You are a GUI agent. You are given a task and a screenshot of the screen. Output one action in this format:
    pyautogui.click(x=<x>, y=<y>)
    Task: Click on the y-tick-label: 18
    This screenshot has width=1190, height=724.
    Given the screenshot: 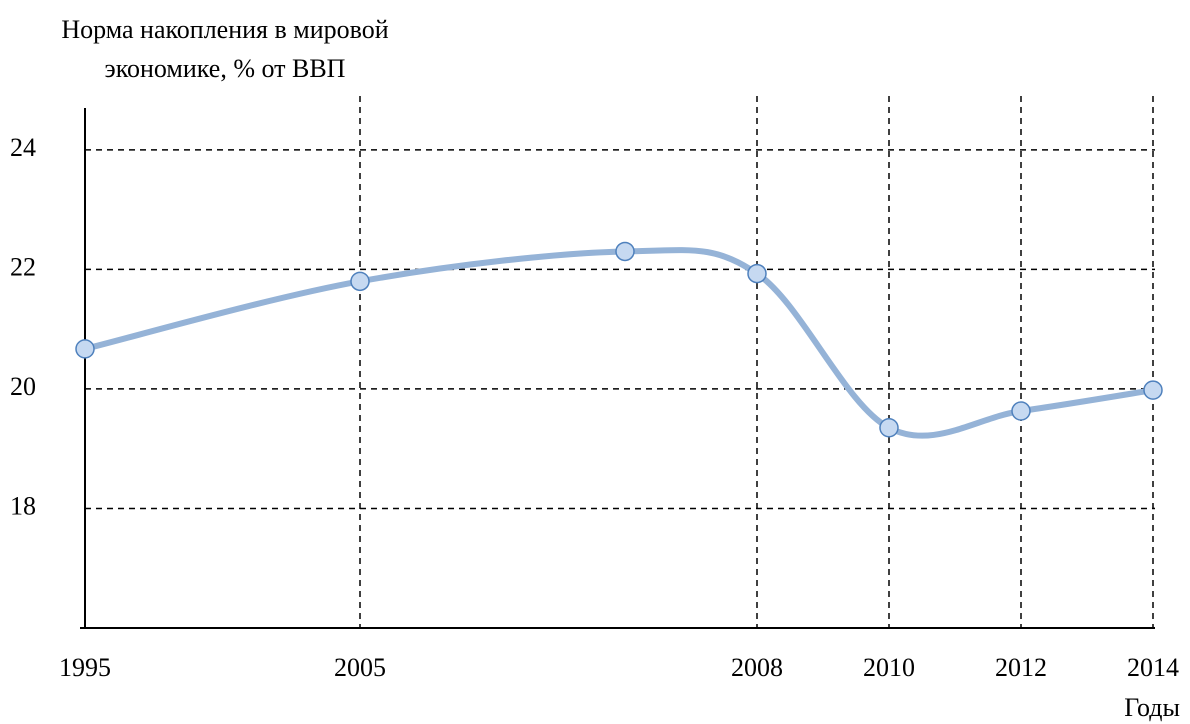 What is the action you would take?
    pyautogui.click(x=23, y=505)
    